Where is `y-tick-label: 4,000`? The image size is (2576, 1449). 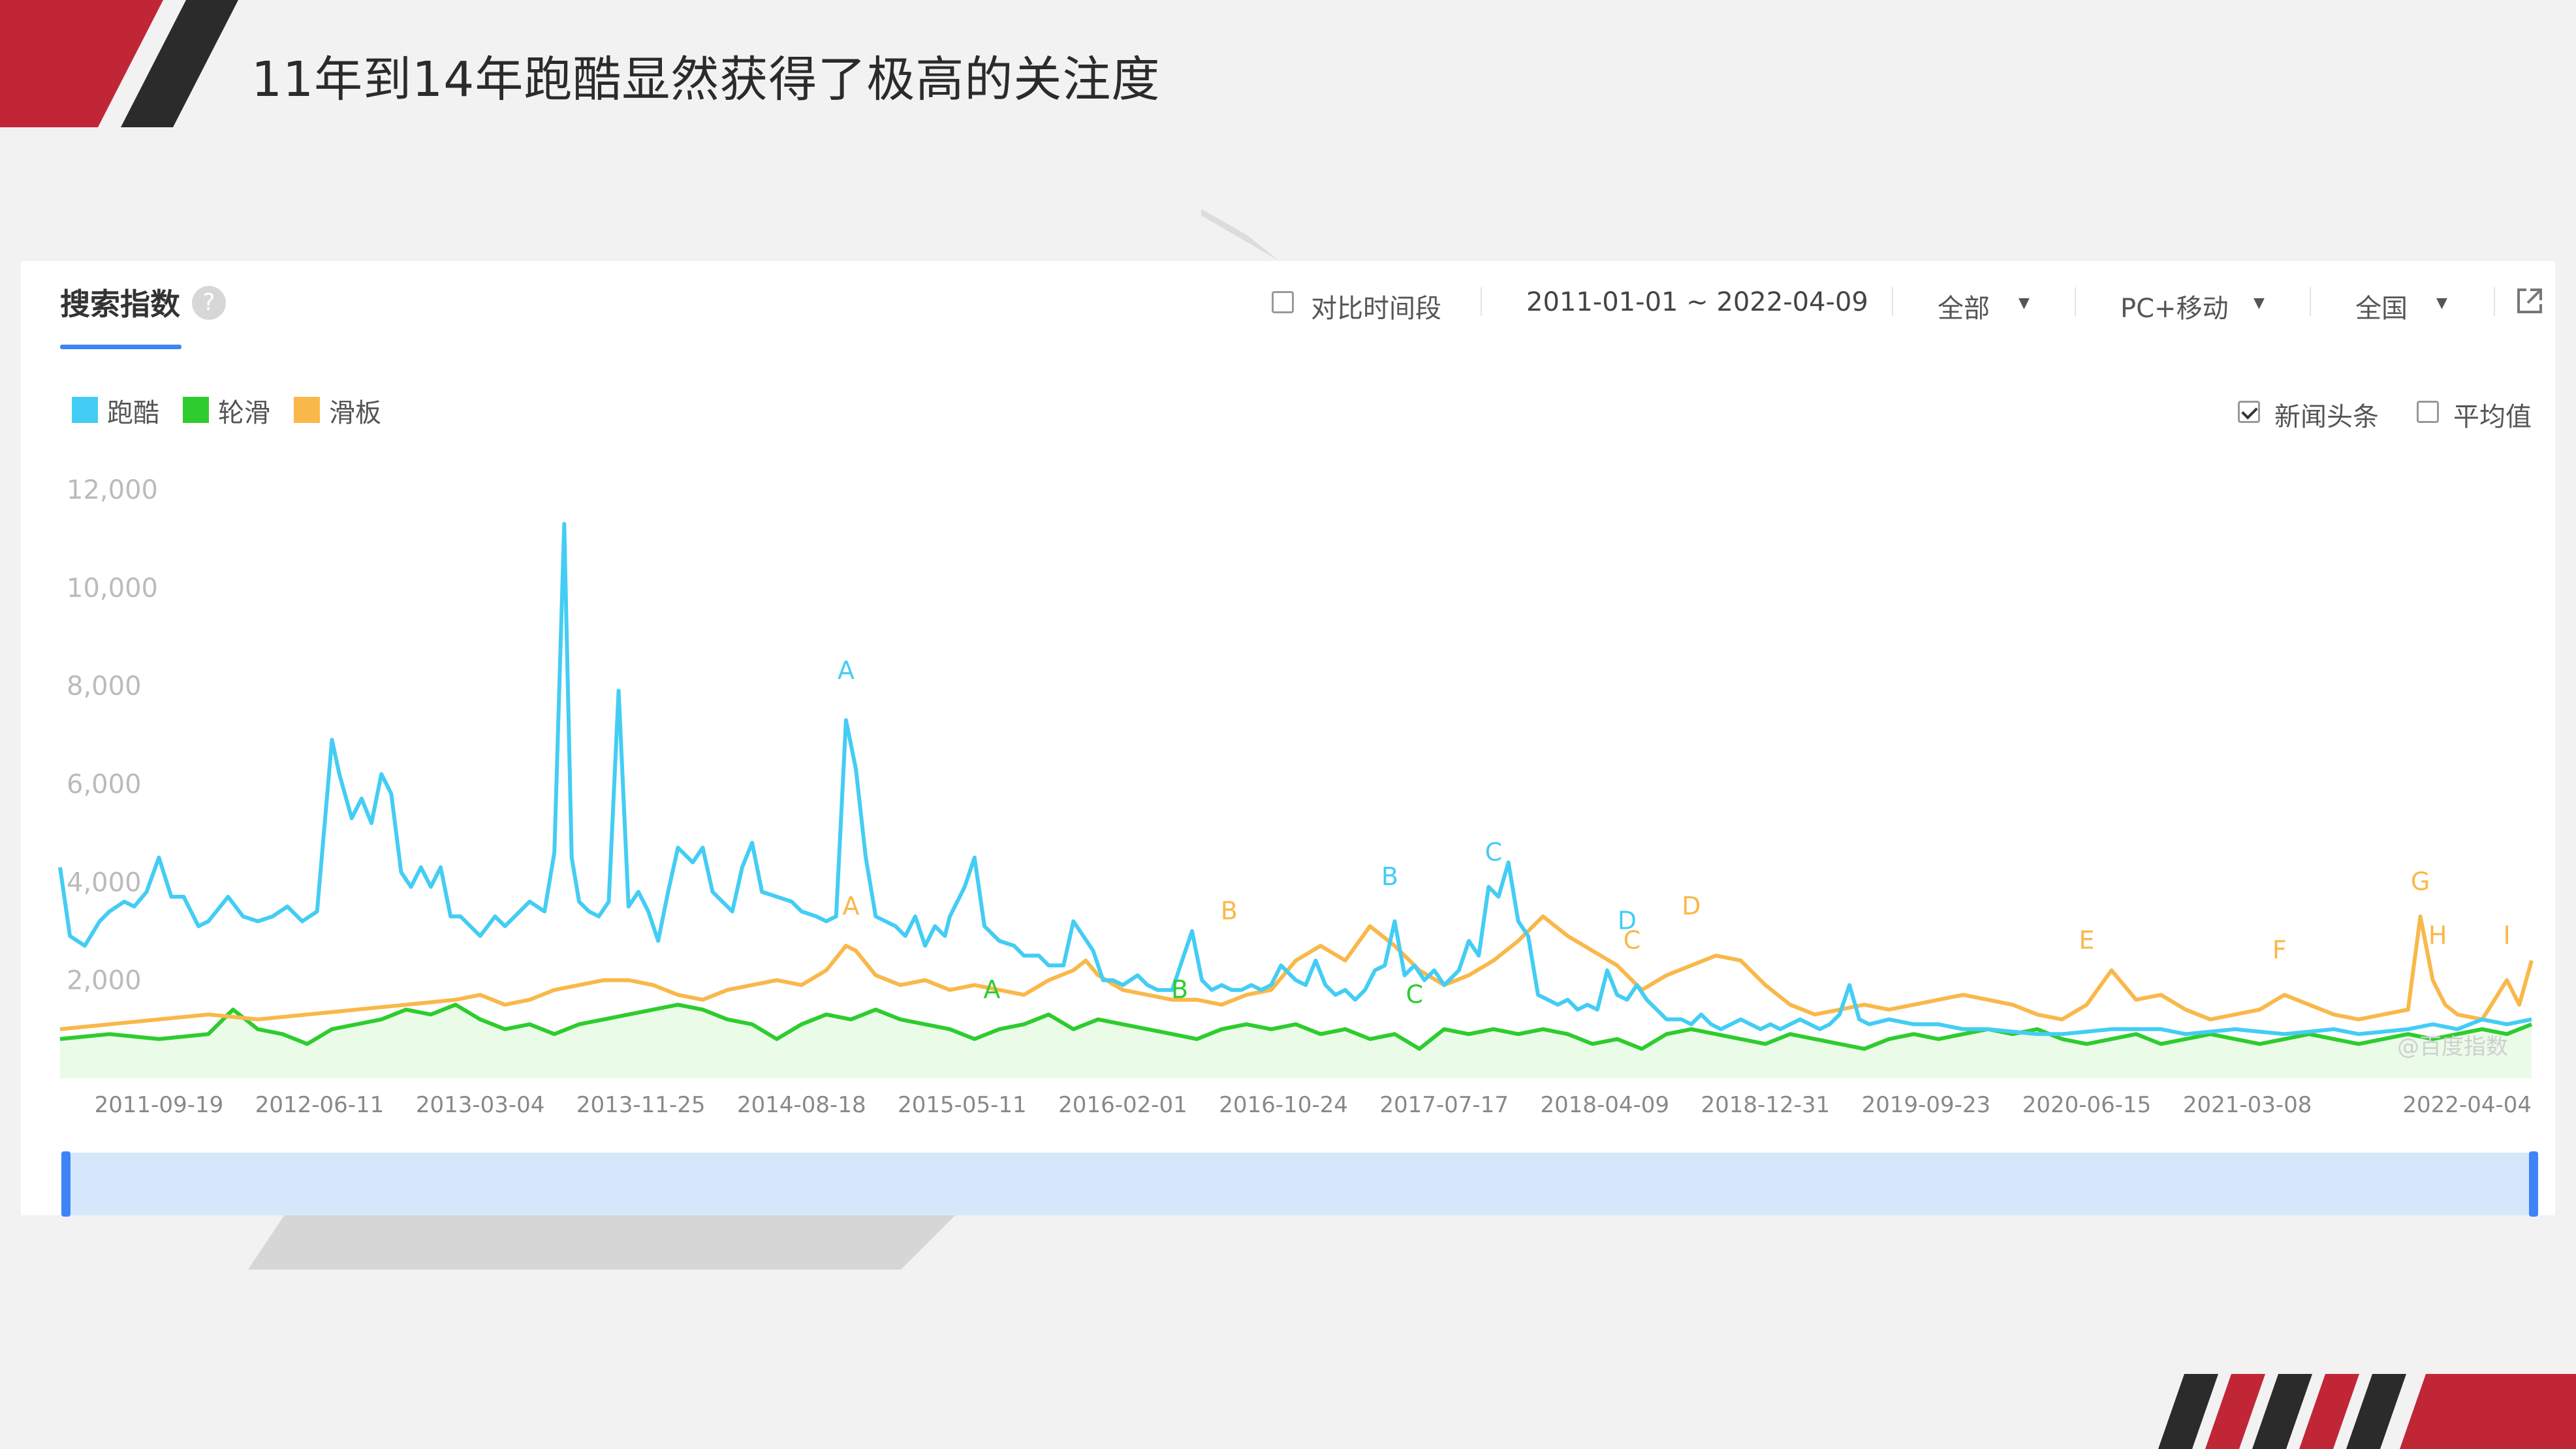 y-tick-label: 4,000 is located at coordinates (104, 882).